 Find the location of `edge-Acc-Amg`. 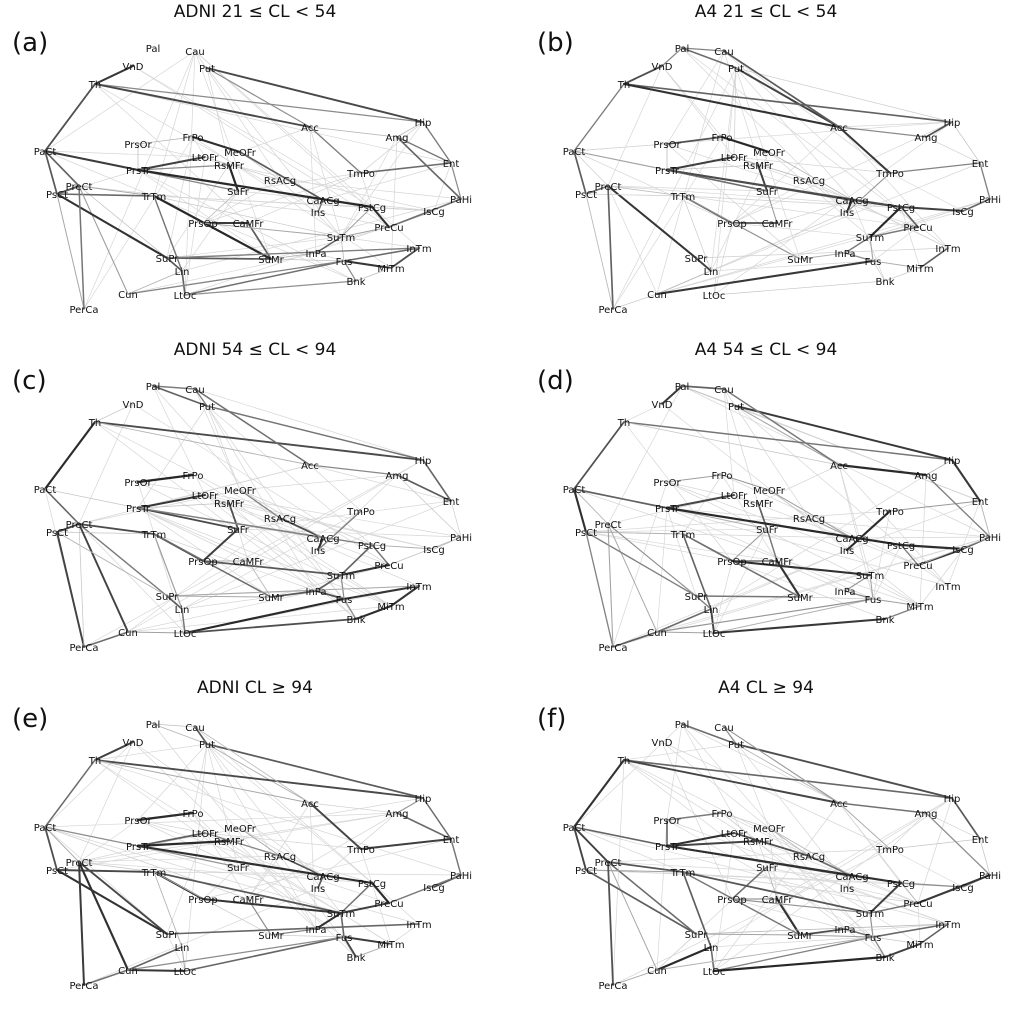

edge-Acc-Amg is located at coordinates (353, 470).